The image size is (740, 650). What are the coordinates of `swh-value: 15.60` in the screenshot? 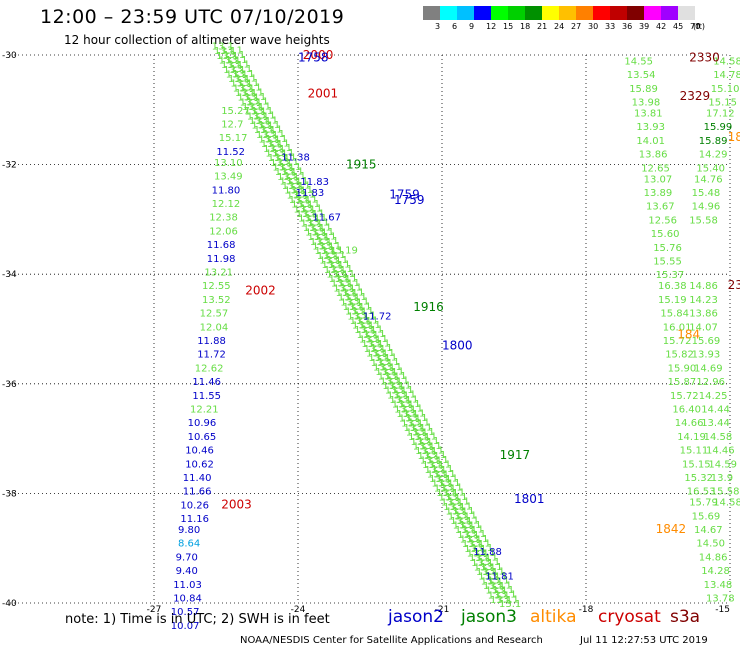 It's located at (665, 234).